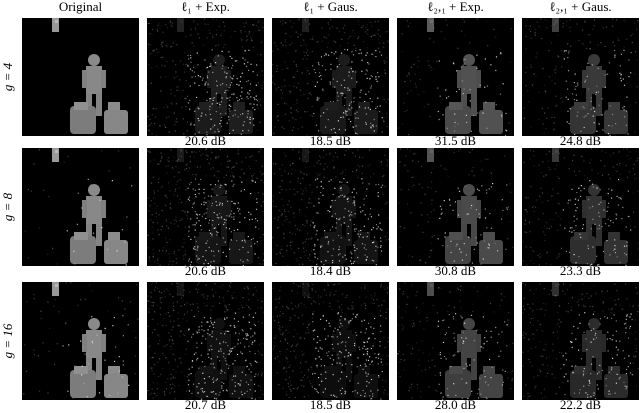 The width and height of the screenshot is (640, 413). I want to click on psnr-label: 24.8 dB, so click(581, 140).